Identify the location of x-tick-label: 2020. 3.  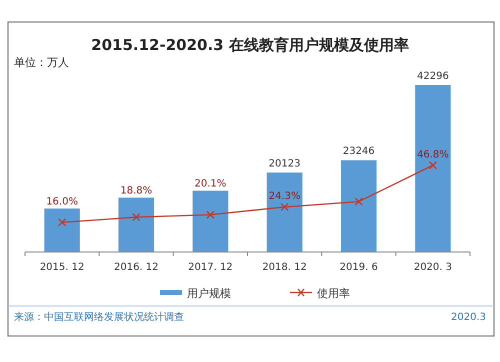
(433, 267).